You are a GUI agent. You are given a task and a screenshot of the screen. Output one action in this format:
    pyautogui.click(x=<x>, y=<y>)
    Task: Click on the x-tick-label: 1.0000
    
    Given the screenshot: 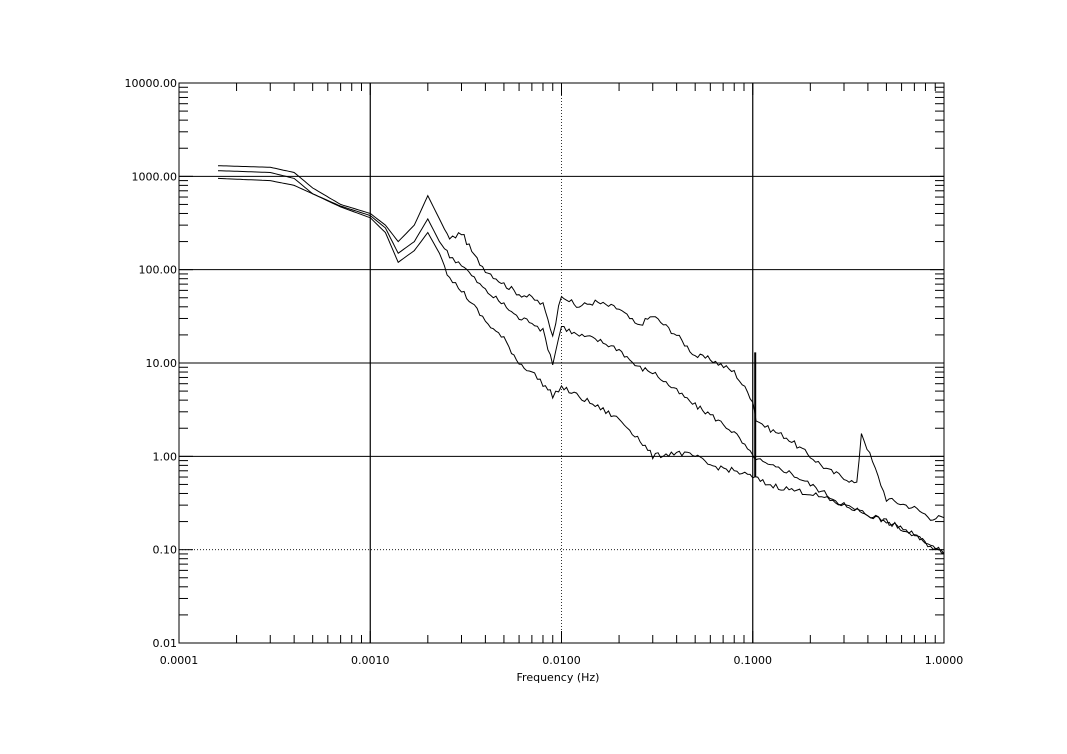 What is the action you would take?
    pyautogui.click(x=944, y=660)
    